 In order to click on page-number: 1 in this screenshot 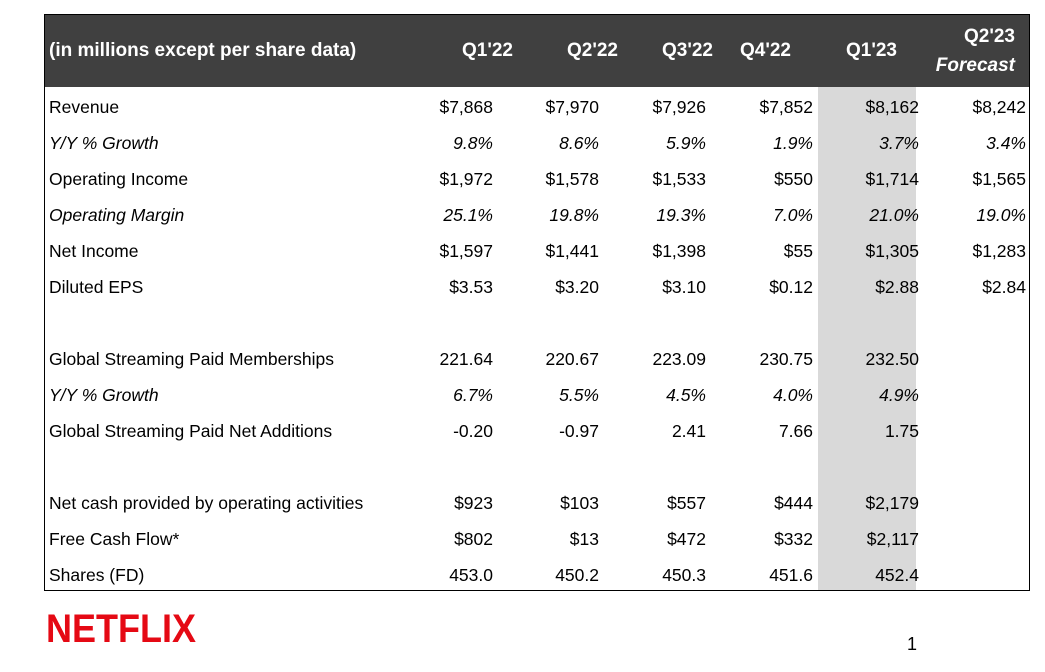, I will do `click(912, 644)`.